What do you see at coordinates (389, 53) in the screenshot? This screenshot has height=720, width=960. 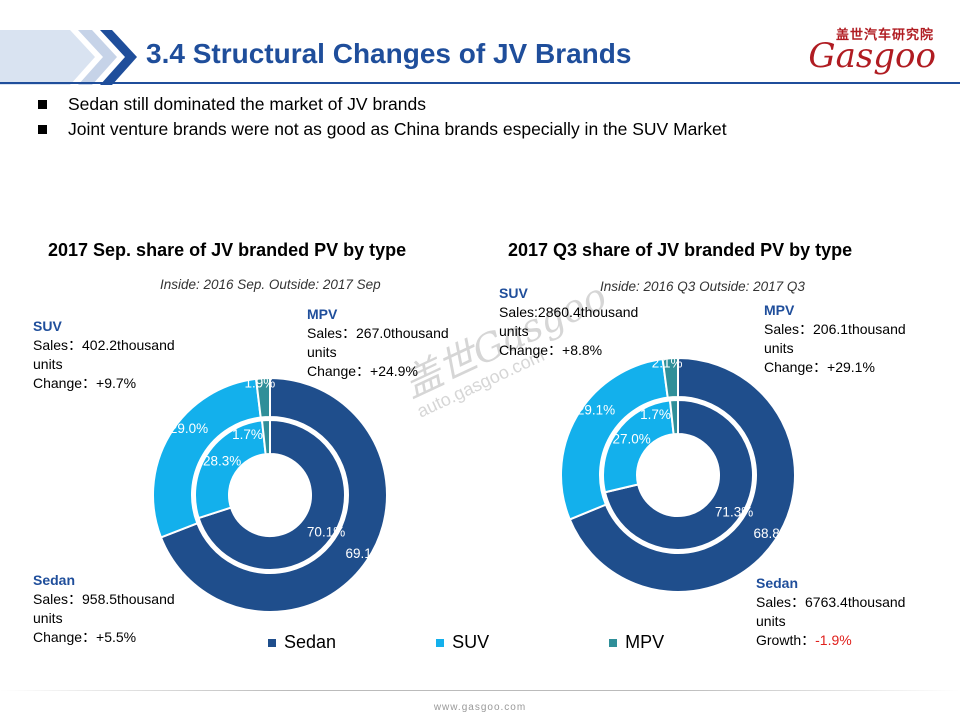 I see `page-title: 3.4 Structural Changes of JV Brands` at bounding box center [389, 53].